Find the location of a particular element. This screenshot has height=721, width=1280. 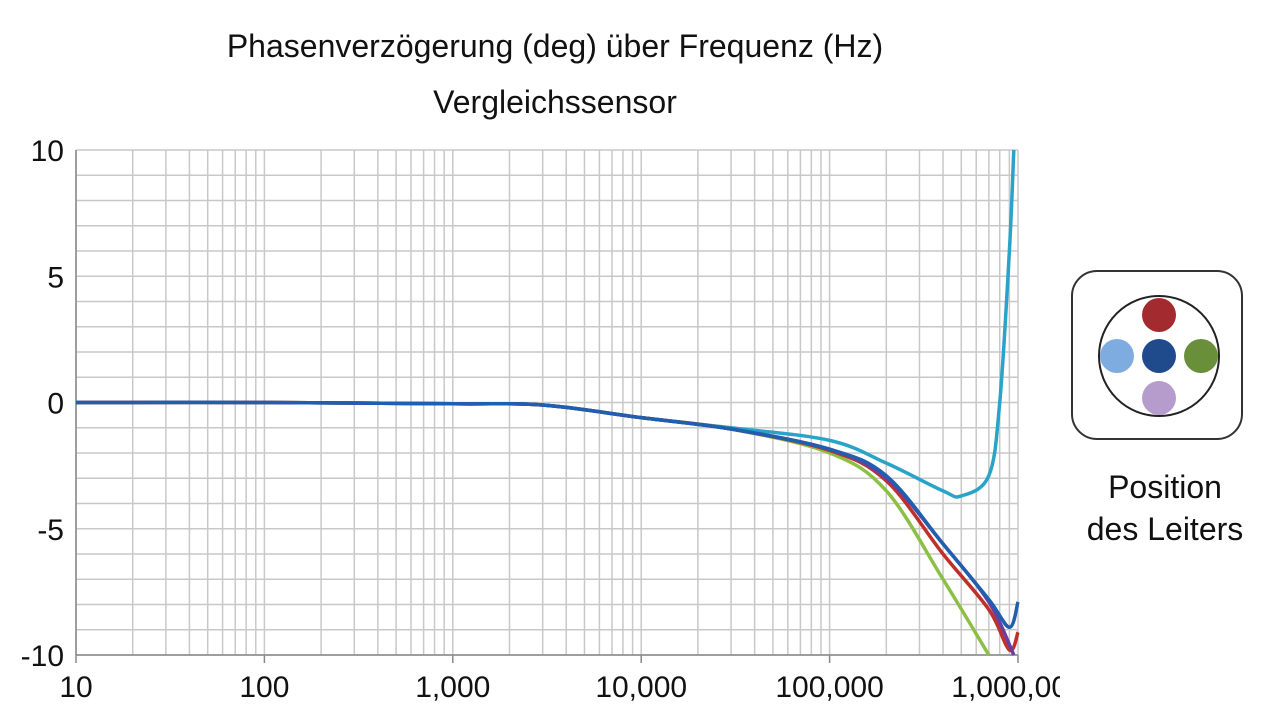

y-tick-label: 0 is located at coordinates (55, 404).